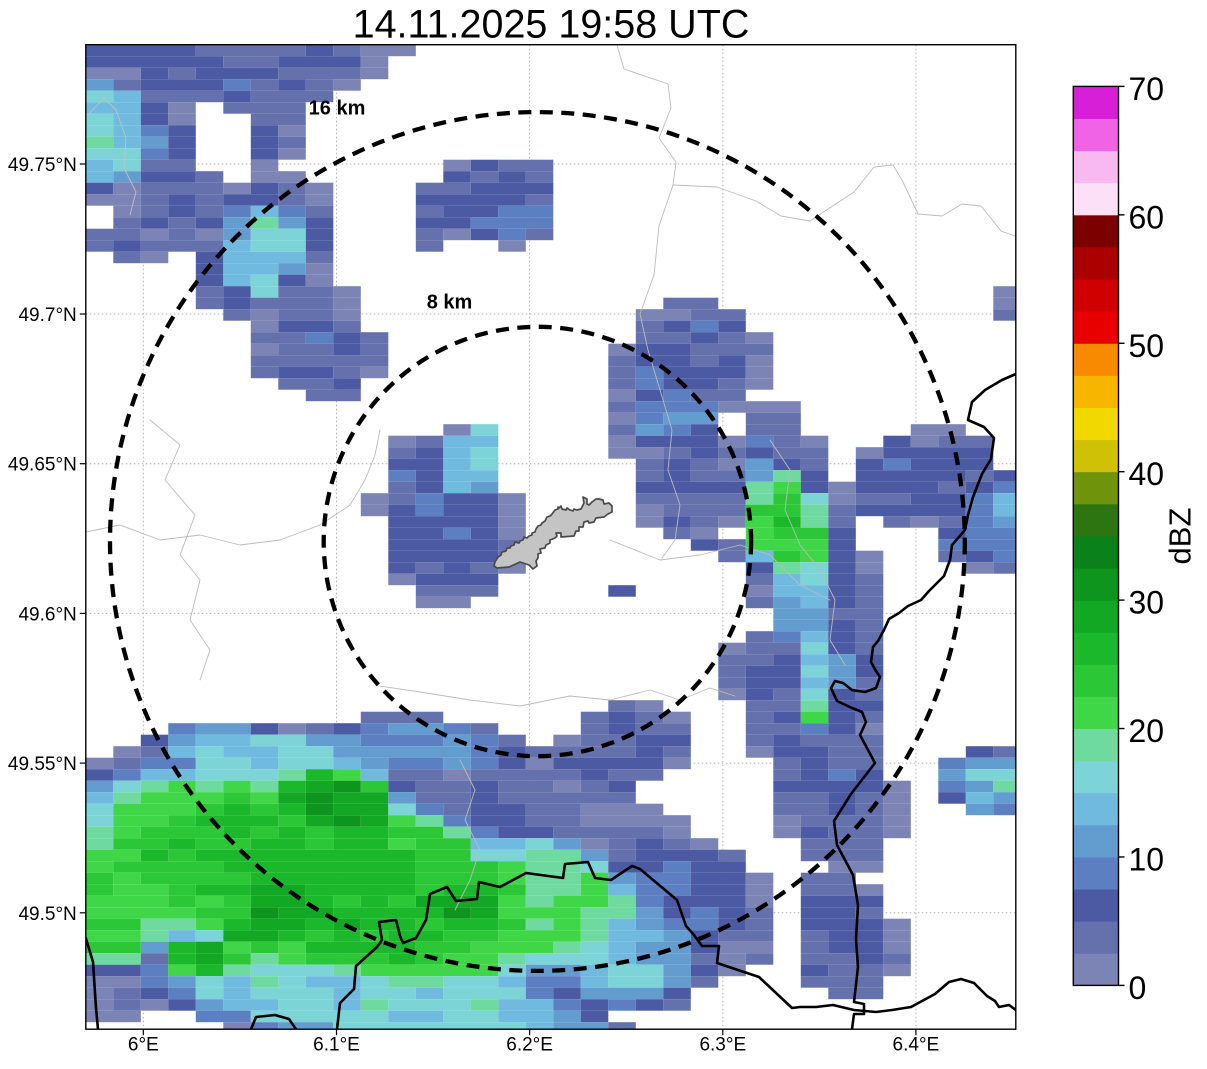 The height and width of the screenshot is (1069, 1207). I want to click on svg-text: 60, so click(1147, 217).